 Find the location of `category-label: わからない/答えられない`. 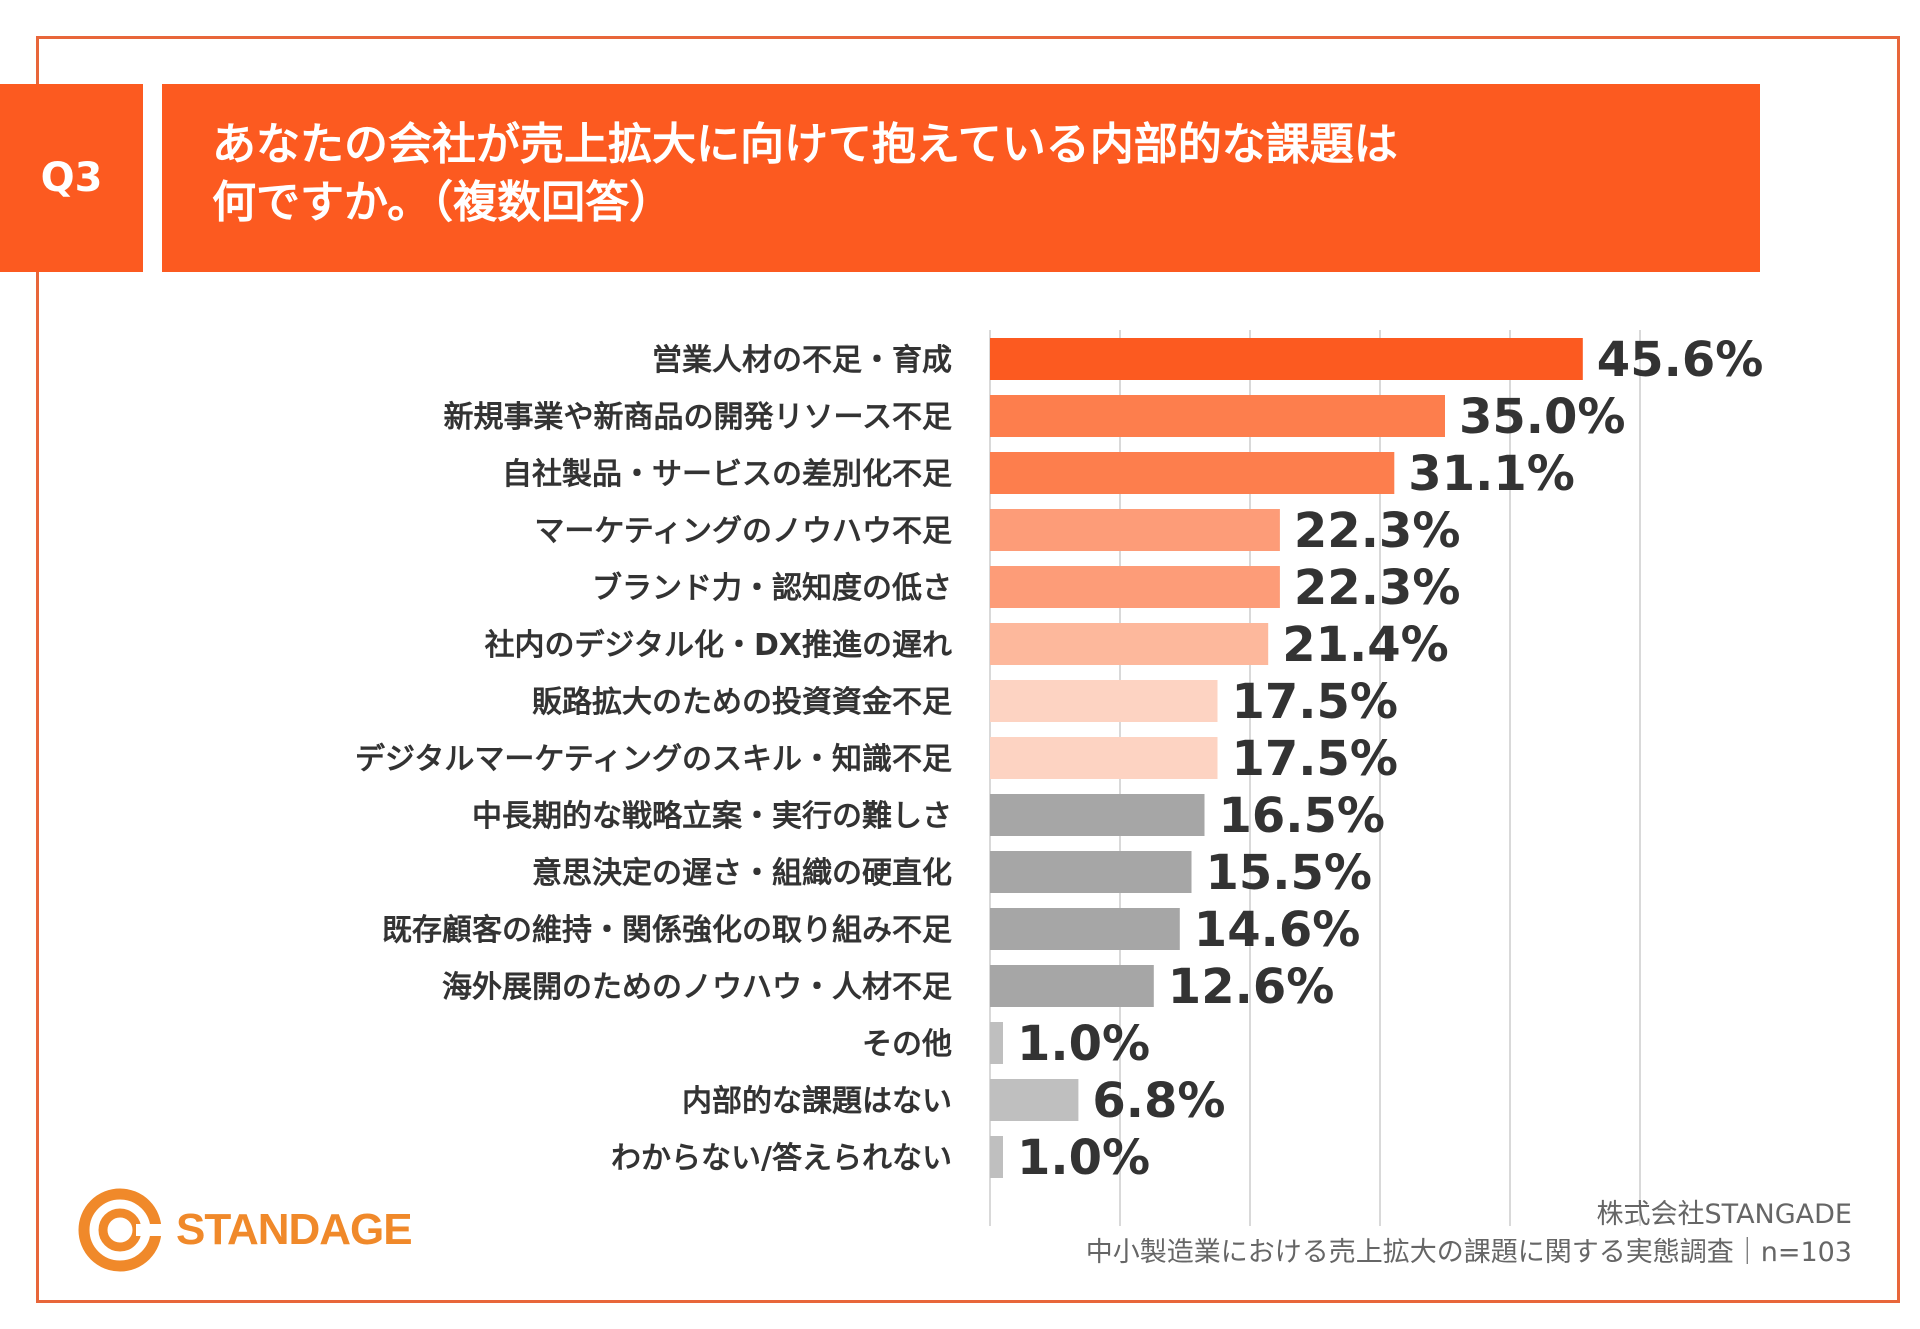

category-label: わからない/答えられない is located at coordinates (781, 1158).